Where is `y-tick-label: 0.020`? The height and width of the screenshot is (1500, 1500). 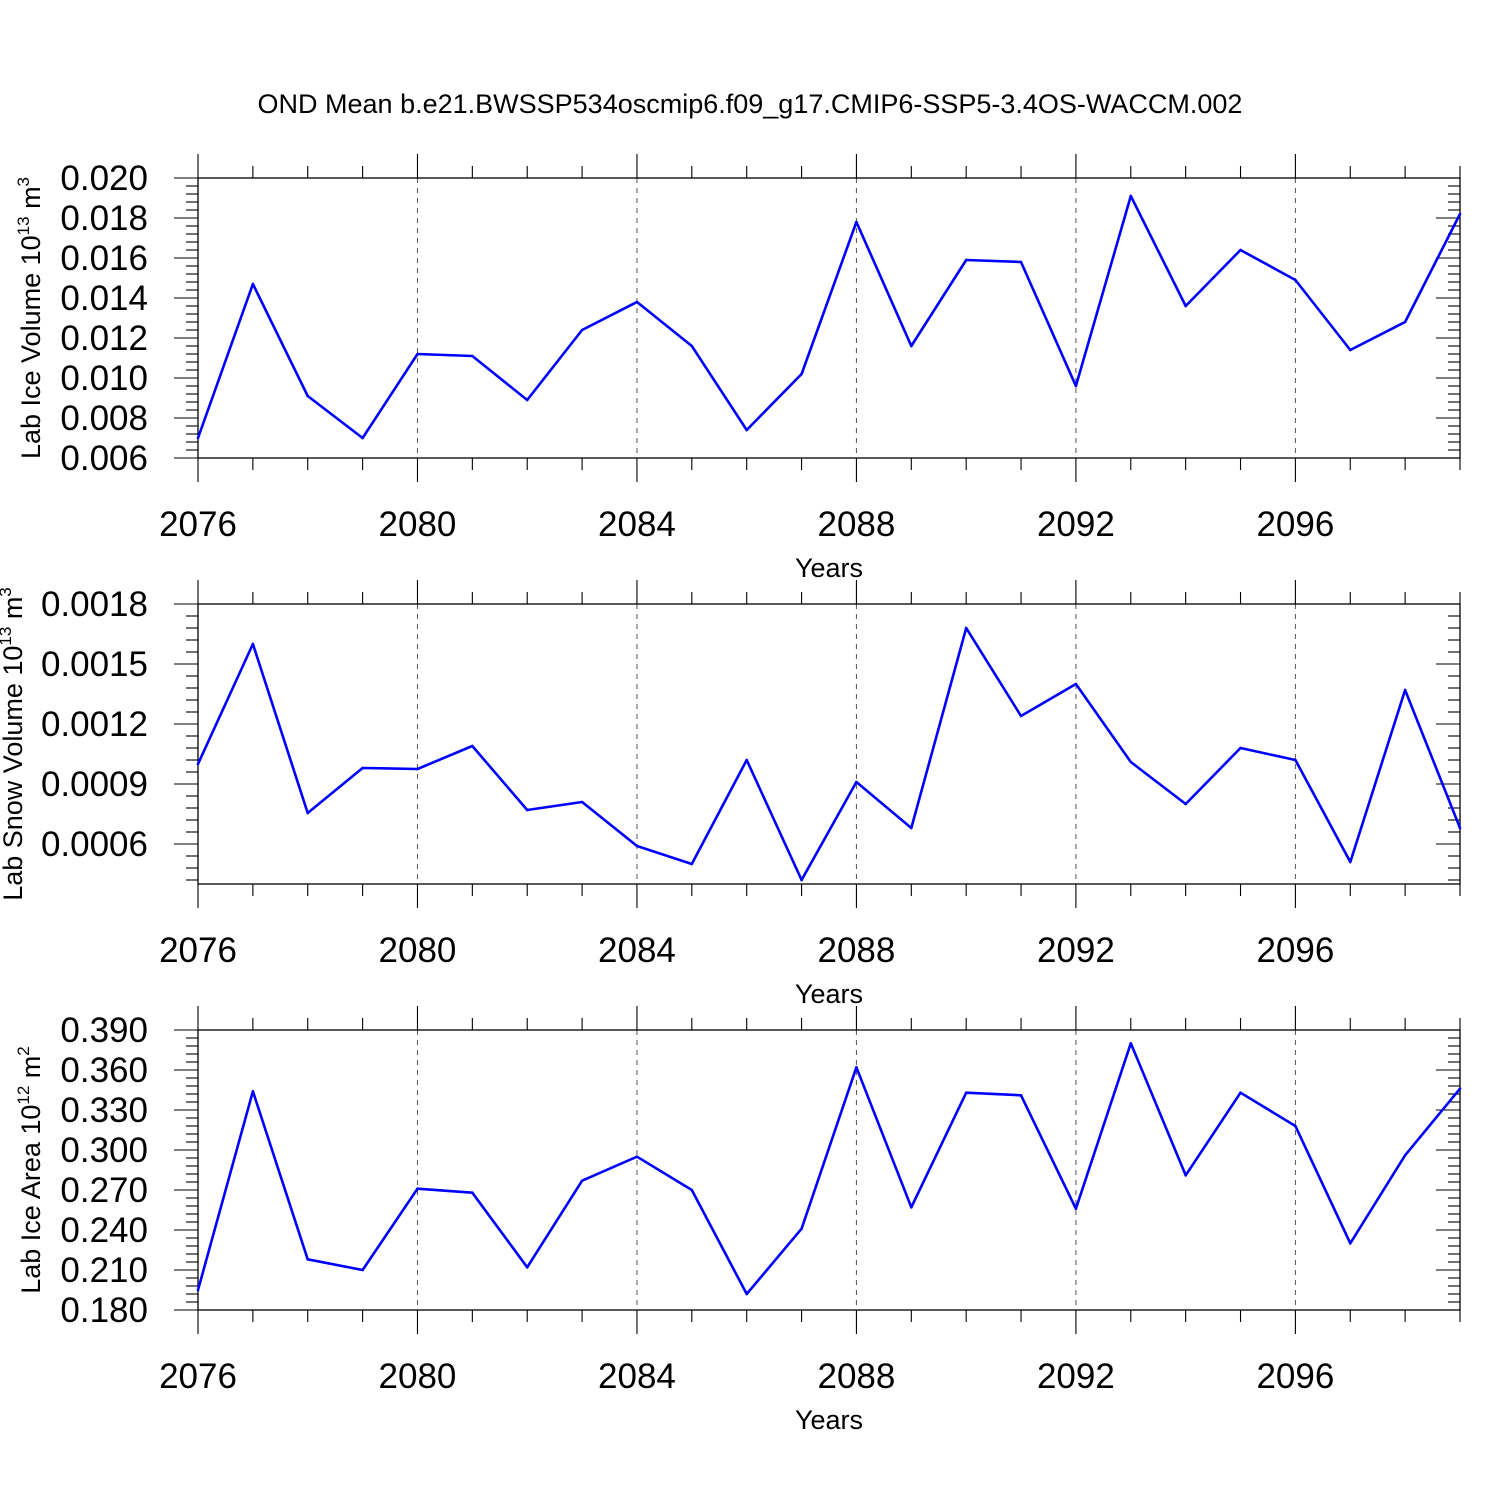 y-tick-label: 0.020 is located at coordinates (104, 178).